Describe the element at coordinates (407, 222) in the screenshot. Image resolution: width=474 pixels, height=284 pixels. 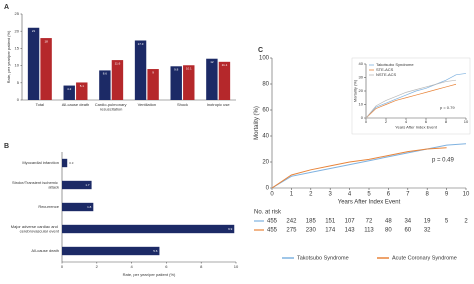
I see `risk-count: 34` at that location.